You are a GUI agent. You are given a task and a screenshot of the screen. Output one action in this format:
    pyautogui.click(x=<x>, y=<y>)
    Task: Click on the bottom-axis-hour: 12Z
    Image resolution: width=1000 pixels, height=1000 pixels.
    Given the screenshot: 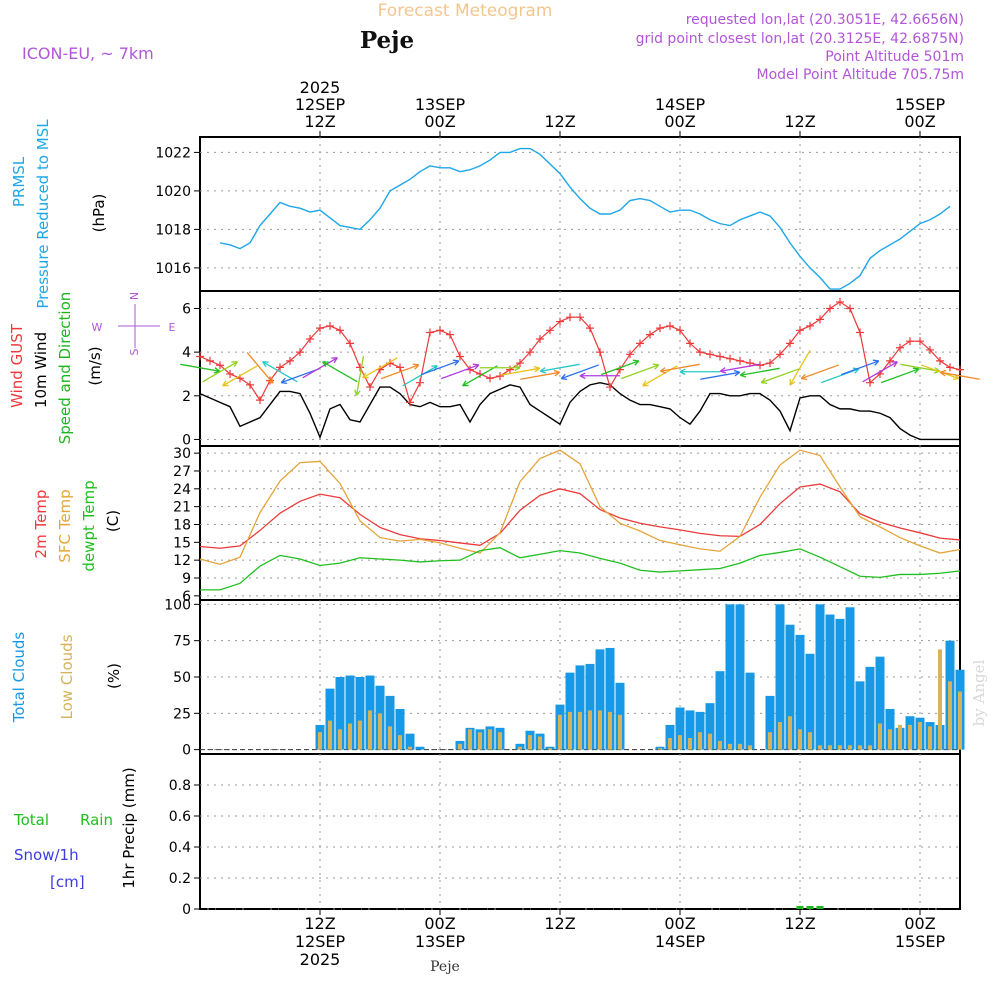 What is the action you would take?
    pyautogui.click(x=559, y=923)
    